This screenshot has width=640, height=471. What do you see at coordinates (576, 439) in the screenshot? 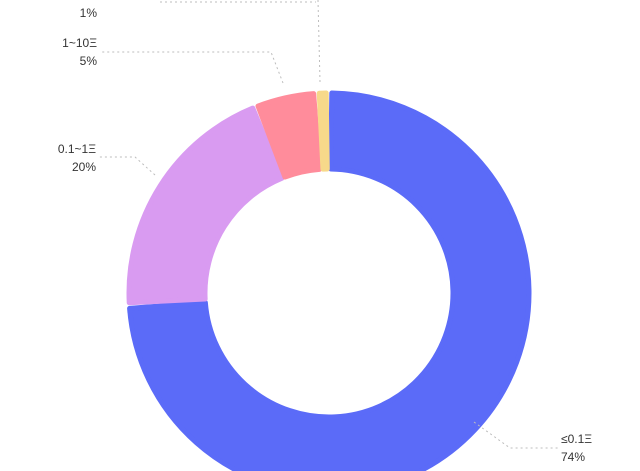
I see `slice-label-le-0.1: ≤0.1Ξ` at bounding box center [576, 439].